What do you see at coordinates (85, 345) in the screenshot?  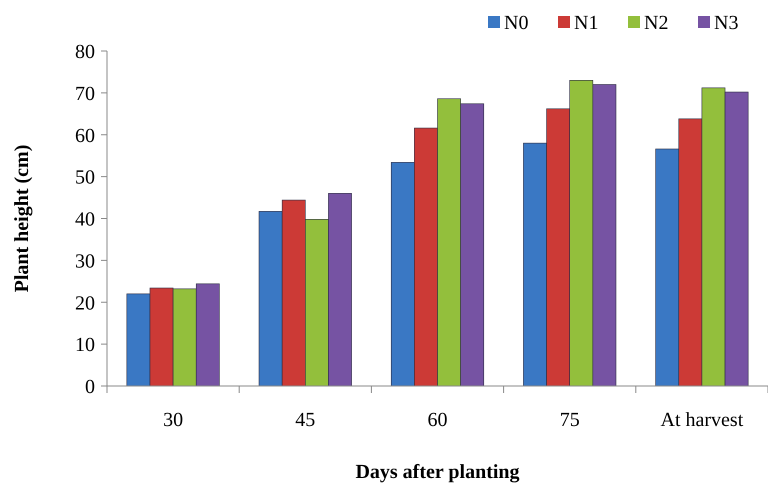 I see `y-tick-label: 10` at bounding box center [85, 345].